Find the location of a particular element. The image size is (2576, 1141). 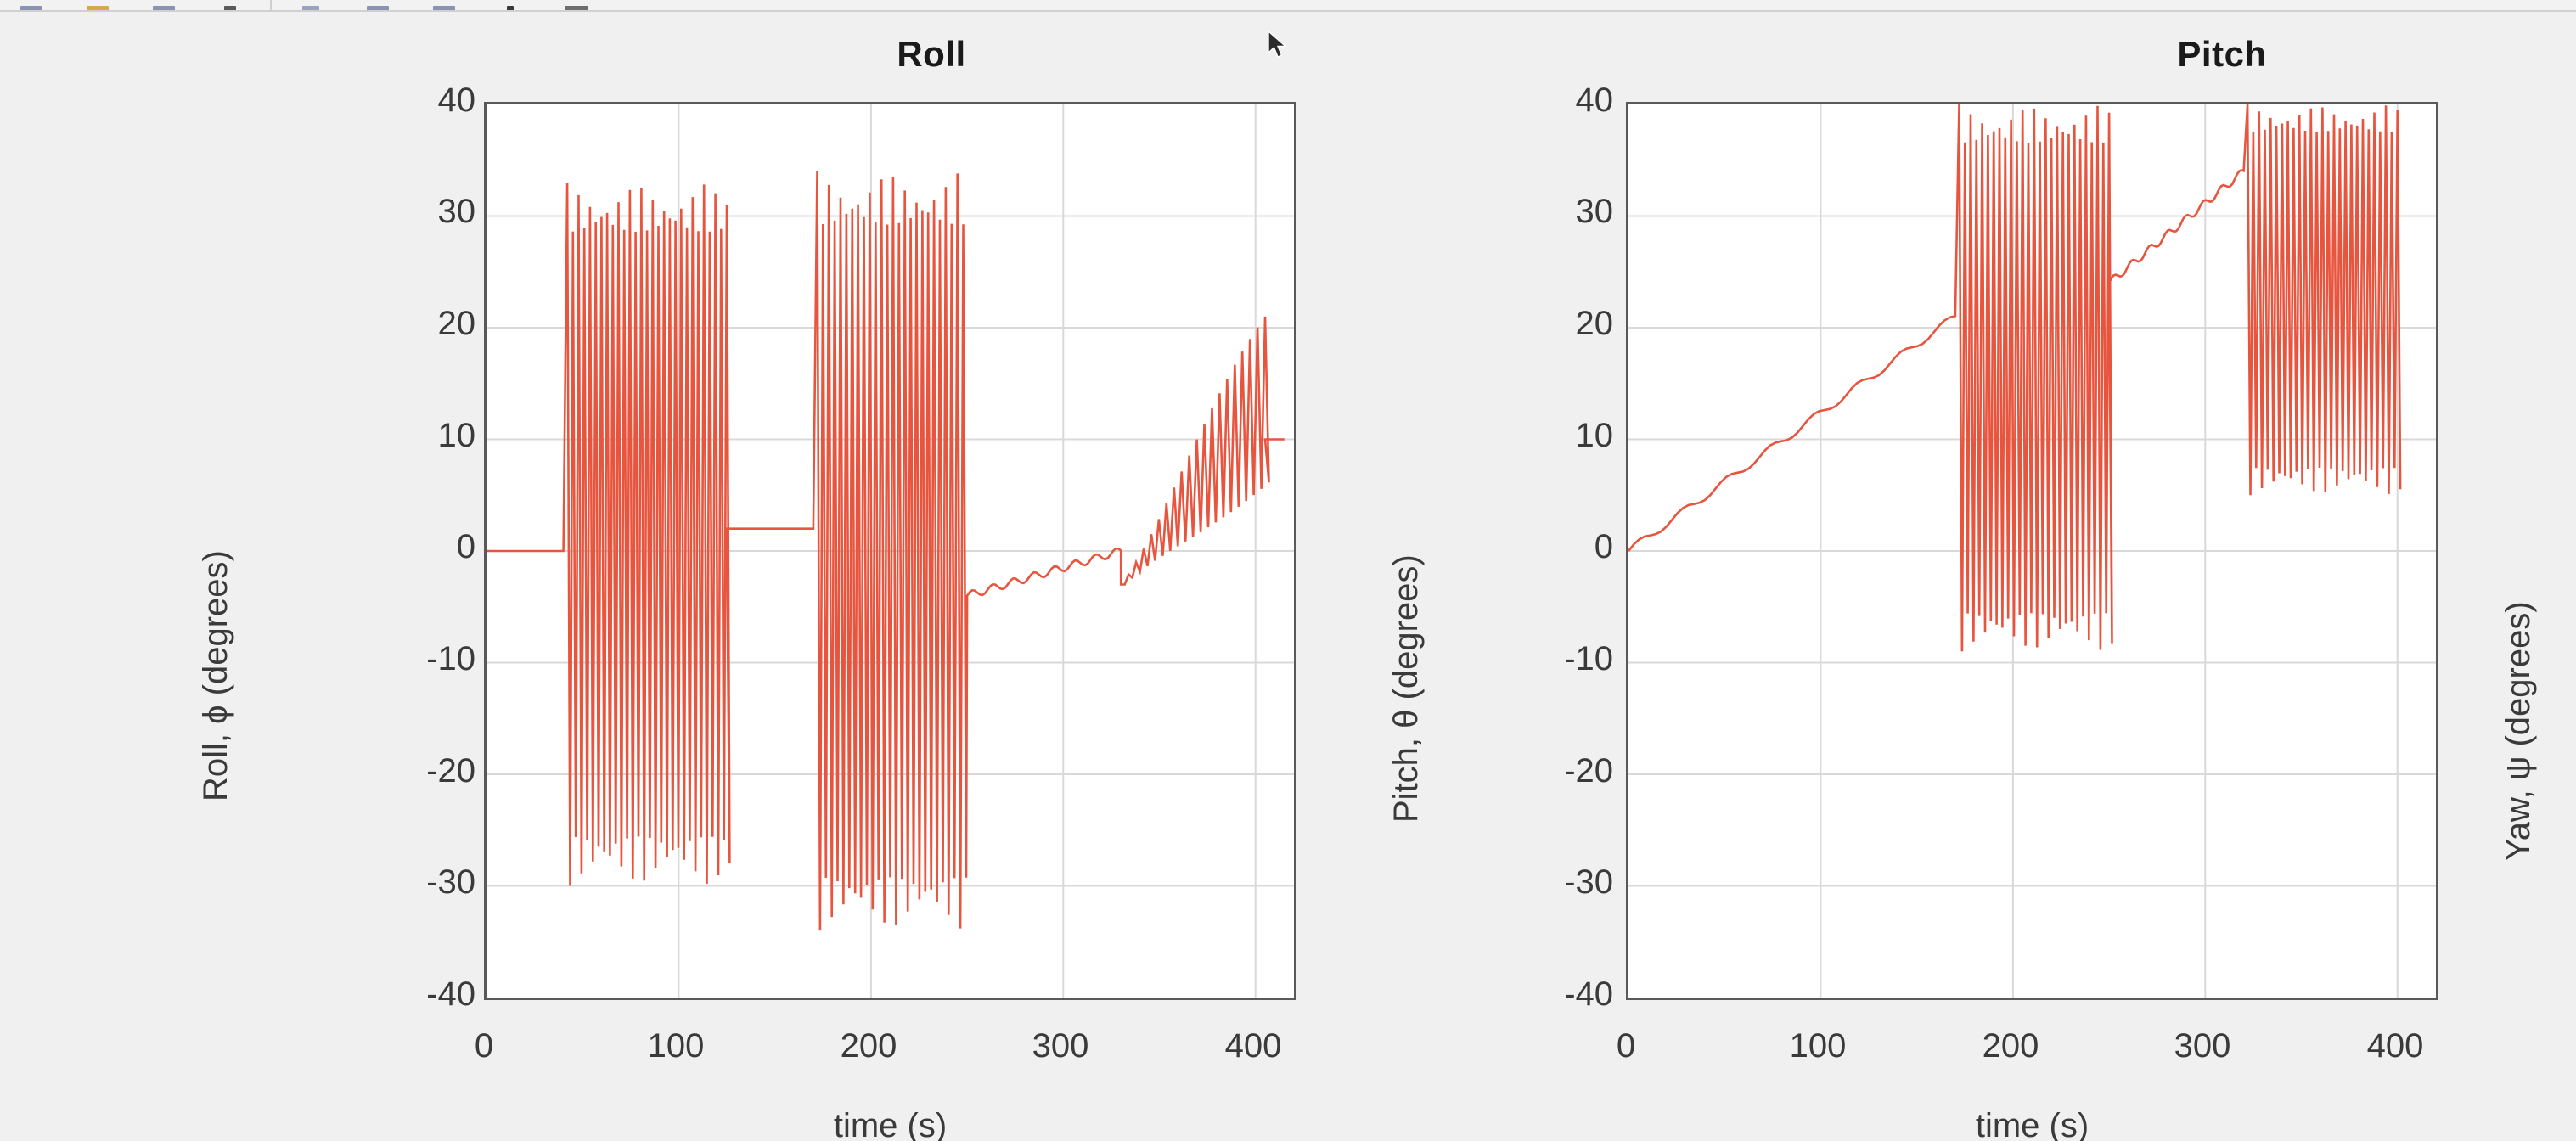

pitch-ytick-m40: -40 is located at coordinates (1588, 994).